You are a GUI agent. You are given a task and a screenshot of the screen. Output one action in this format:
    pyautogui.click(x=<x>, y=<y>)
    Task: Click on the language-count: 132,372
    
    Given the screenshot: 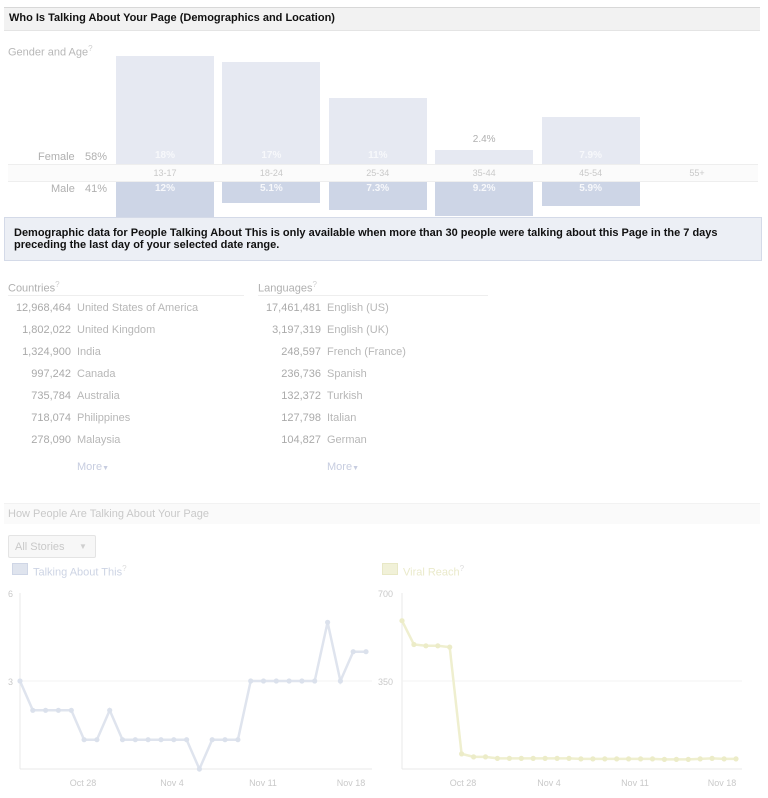 What is the action you would take?
    pyautogui.click(x=301, y=396)
    